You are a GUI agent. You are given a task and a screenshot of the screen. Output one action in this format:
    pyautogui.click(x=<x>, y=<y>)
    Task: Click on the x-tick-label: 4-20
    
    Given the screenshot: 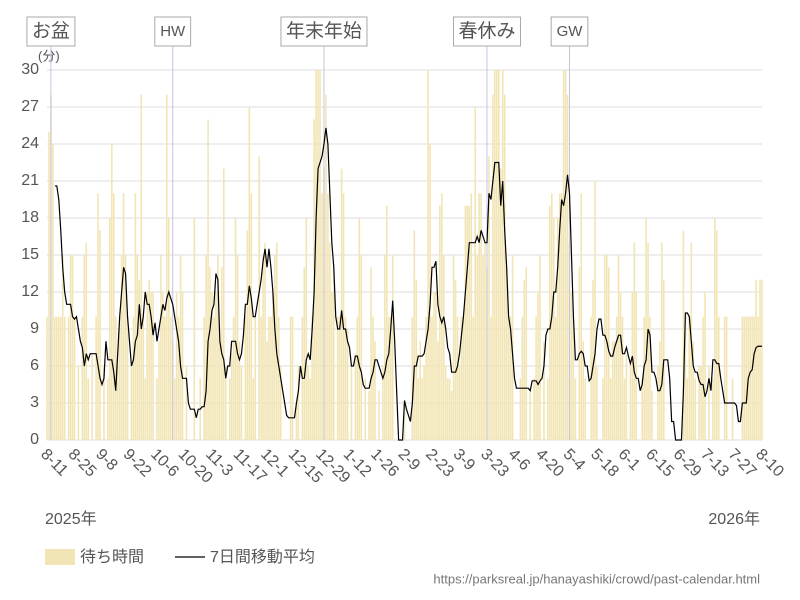 What is the action you would take?
    pyautogui.click(x=549, y=463)
    